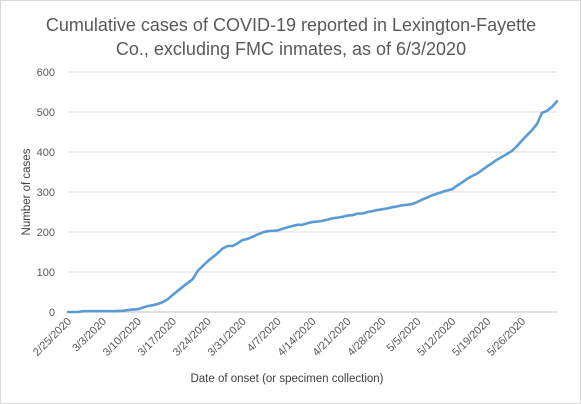  Describe the element at coordinates (46, 233) in the screenshot. I see `y-tick-label: 200` at that location.